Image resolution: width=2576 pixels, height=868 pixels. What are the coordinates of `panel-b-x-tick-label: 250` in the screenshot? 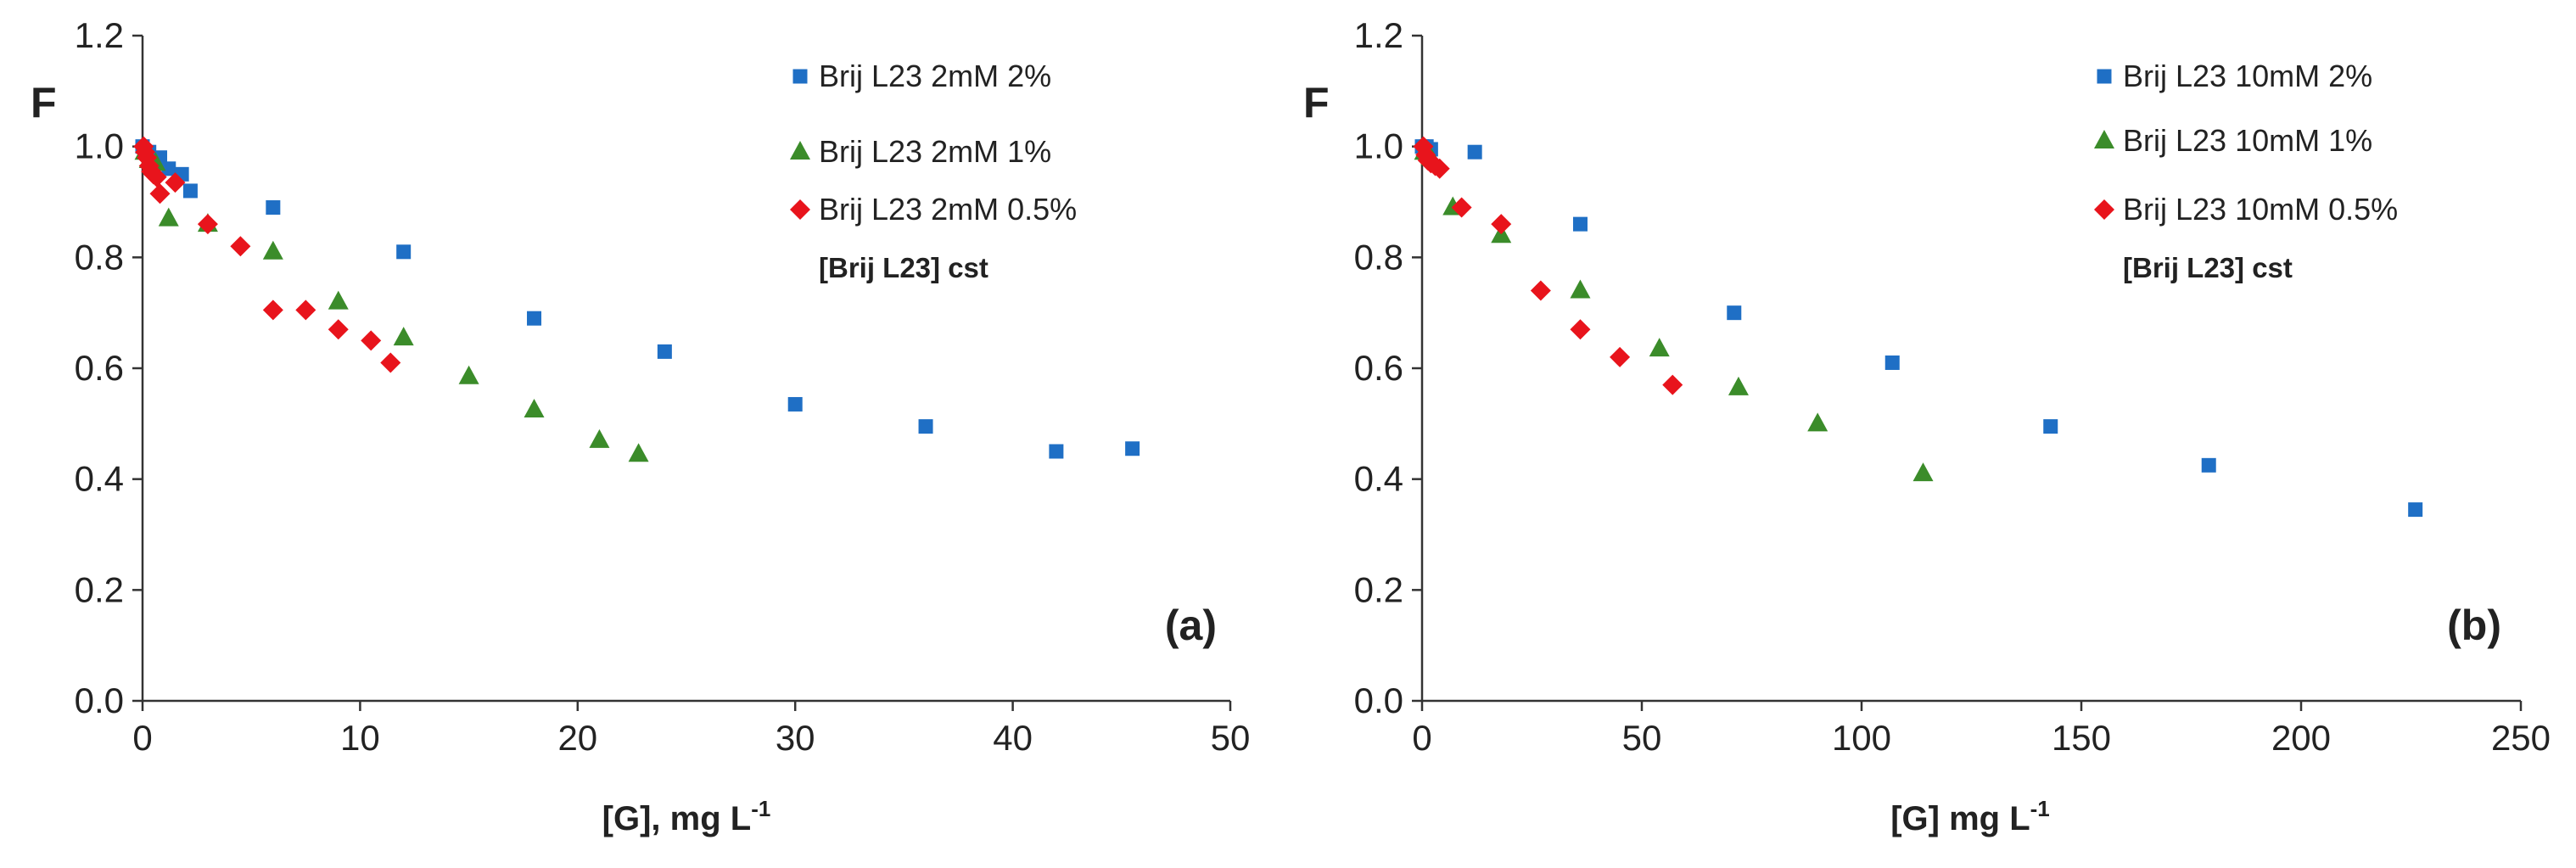 It's located at (2521, 738).